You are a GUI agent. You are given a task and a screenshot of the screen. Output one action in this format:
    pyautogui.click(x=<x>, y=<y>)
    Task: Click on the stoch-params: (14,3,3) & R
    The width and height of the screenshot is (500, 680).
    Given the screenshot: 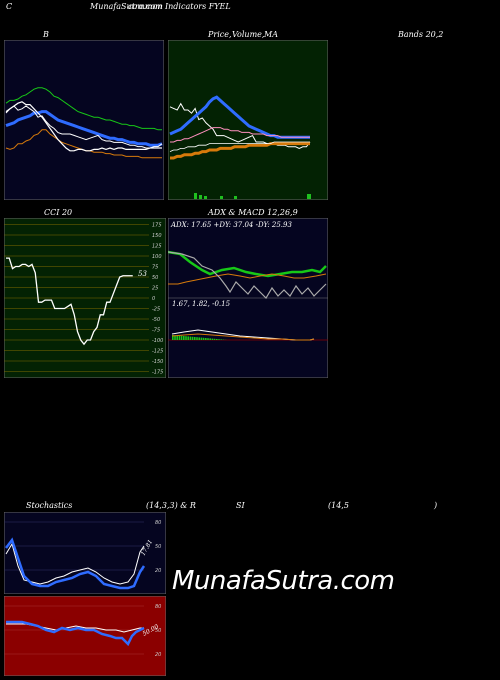 What is the action you would take?
    pyautogui.click(x=171, y=505)
    